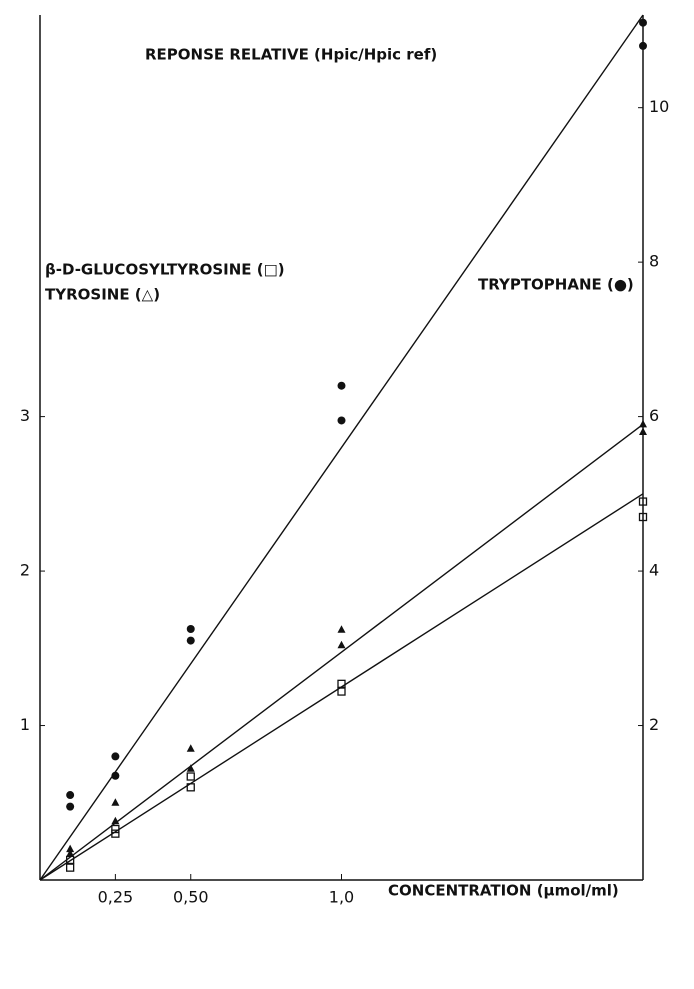 The height and width of the screenshot is (989, 694). Describe the element at coordinates (659, 106) in the screenshot. I see `y2-tick-label: 10` at that location.